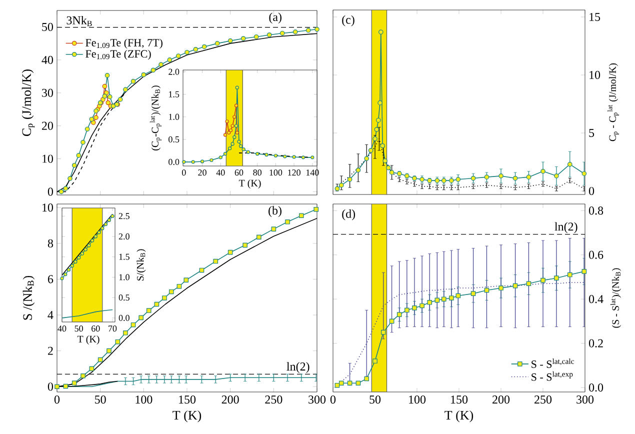 The width and height of the screenshot is (635, 434). What do you see at coordinates (595, 343) in the screenshot?
I see `y2-tick-label: 0.2` at bounding box center [595, 343].